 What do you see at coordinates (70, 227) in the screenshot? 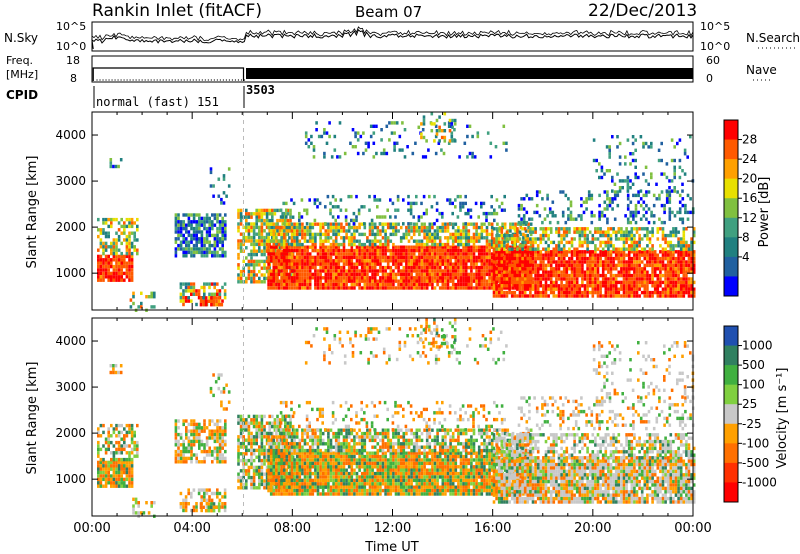
I see `y-tick-label: 2000` at bounding box center [70, 227].